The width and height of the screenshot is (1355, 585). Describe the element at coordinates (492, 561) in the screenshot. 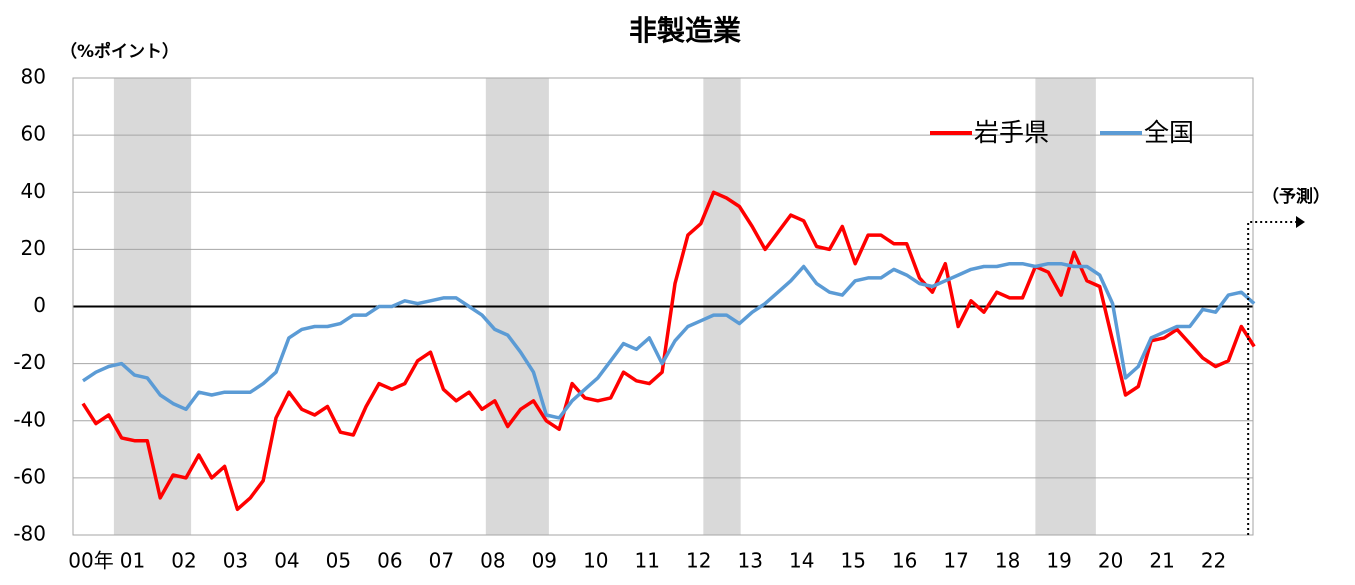

I see `x-tick-label: 08` at that location.